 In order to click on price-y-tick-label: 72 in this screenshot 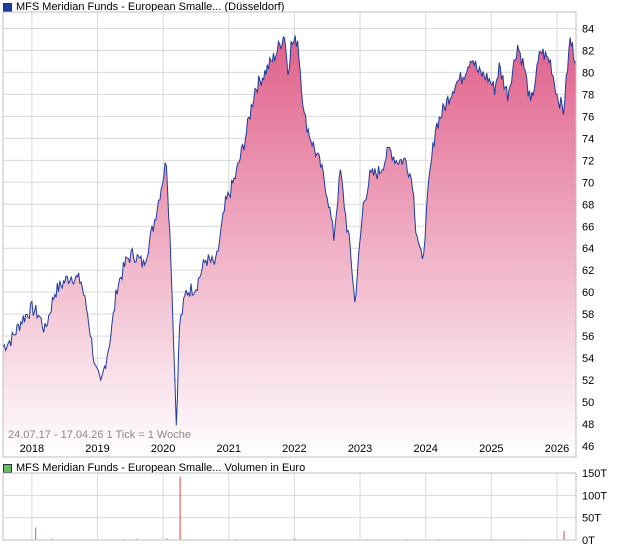, I will do `click(588, 161)`.